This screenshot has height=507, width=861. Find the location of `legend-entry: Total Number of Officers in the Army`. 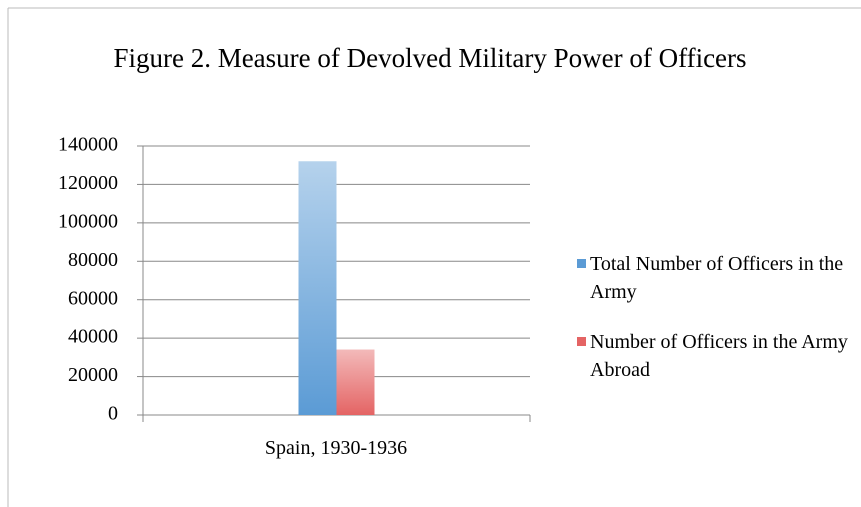

legend-entry: Total Number of Officers in the Army is located at coordinates (713, 278).